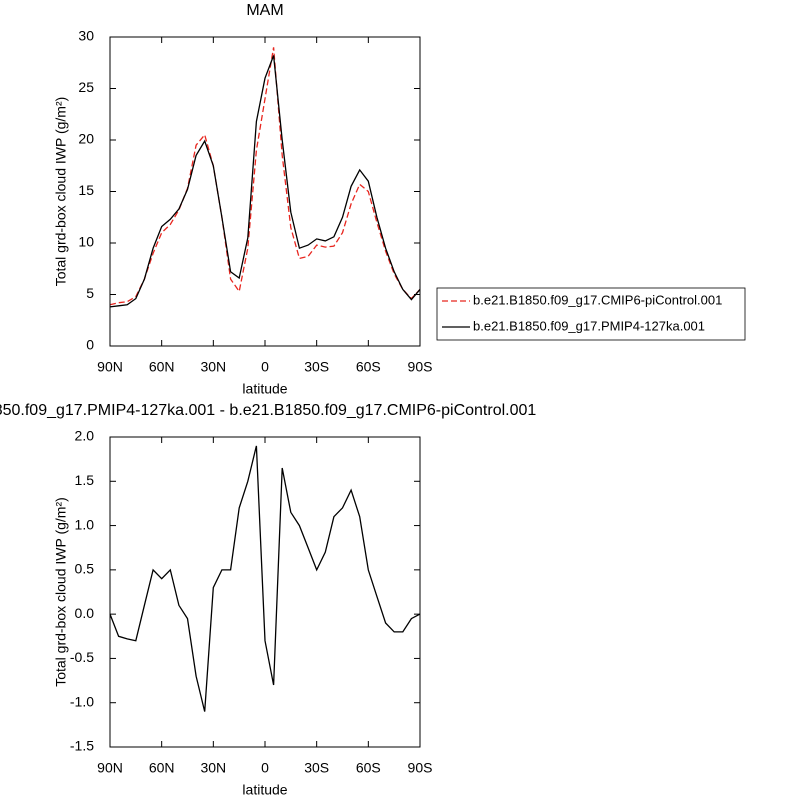 The image size is (800, 800). What do you see at coordinates (597, 299) in the screenshot?
I see `legend-label: b.e21.B1850.f09_g17.CMIP6-piControl.001` at bounding box center [597, 299].